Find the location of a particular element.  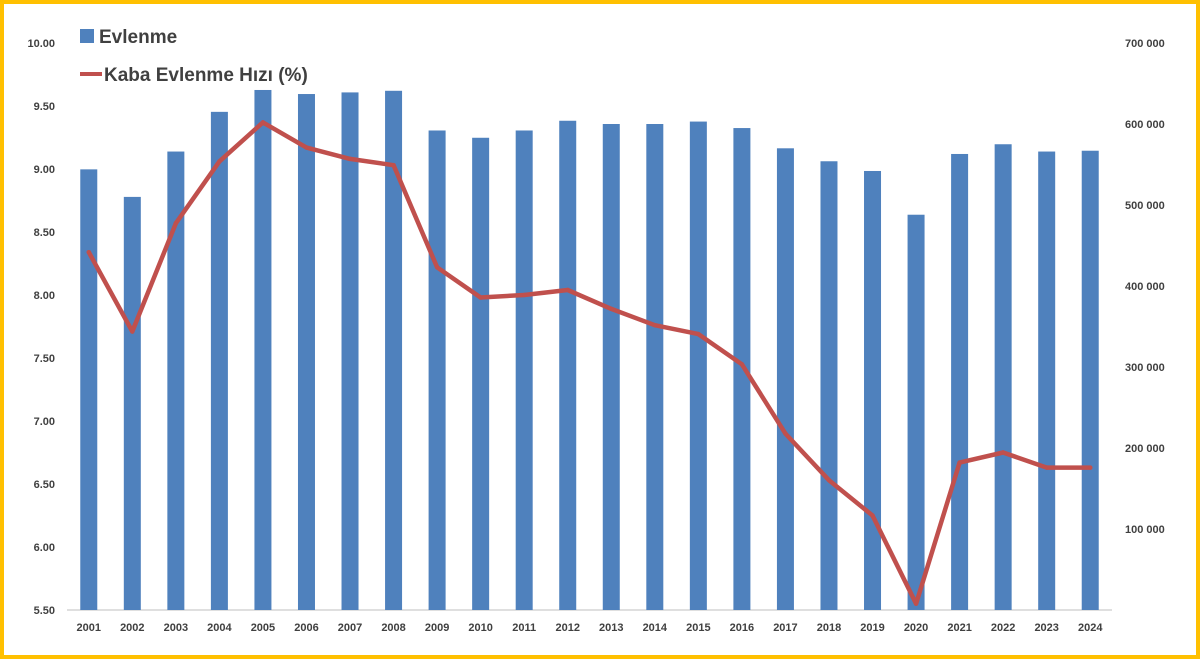

y-left-tick-label: 6.50 is located at coordinates (44, 485).